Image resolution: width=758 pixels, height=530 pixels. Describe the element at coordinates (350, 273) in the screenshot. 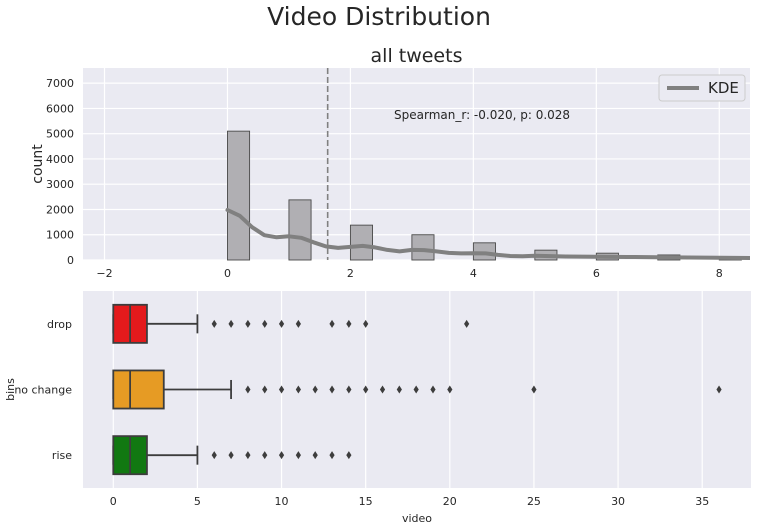

I see `x-tick-label: 2` at that location.